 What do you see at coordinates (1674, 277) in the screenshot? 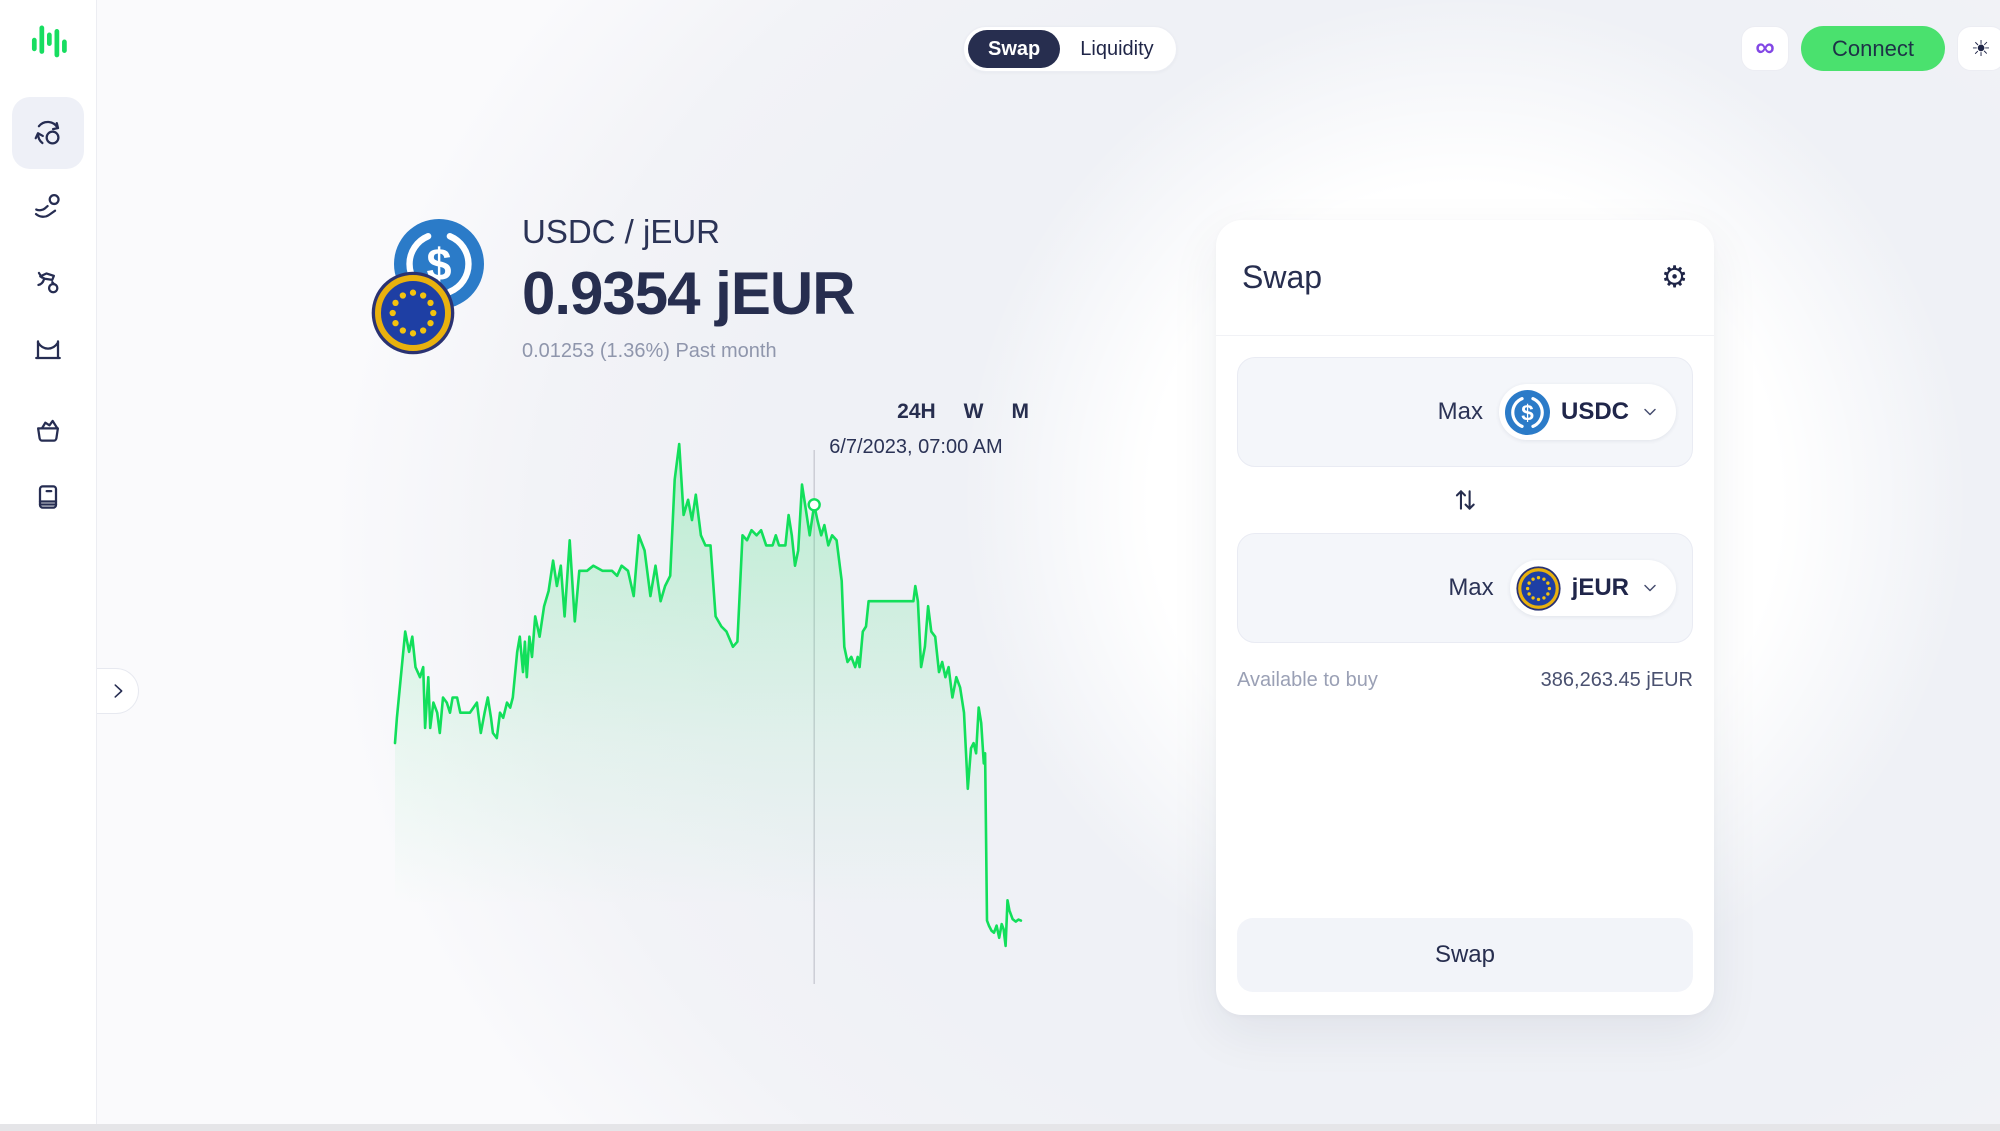
I see `gear-icon: ⚙` at bounding box center [1674, 277].